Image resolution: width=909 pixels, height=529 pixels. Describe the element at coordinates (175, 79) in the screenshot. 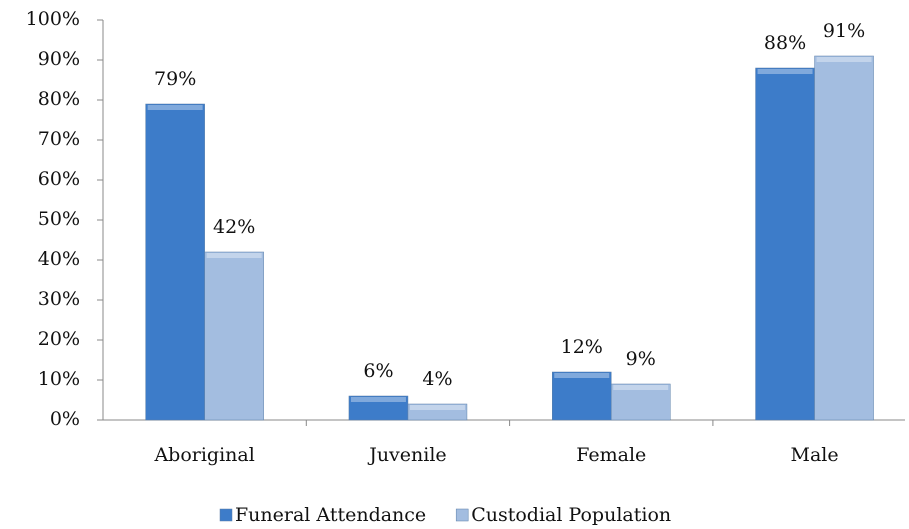

I see `value-label: 79%` at that location.